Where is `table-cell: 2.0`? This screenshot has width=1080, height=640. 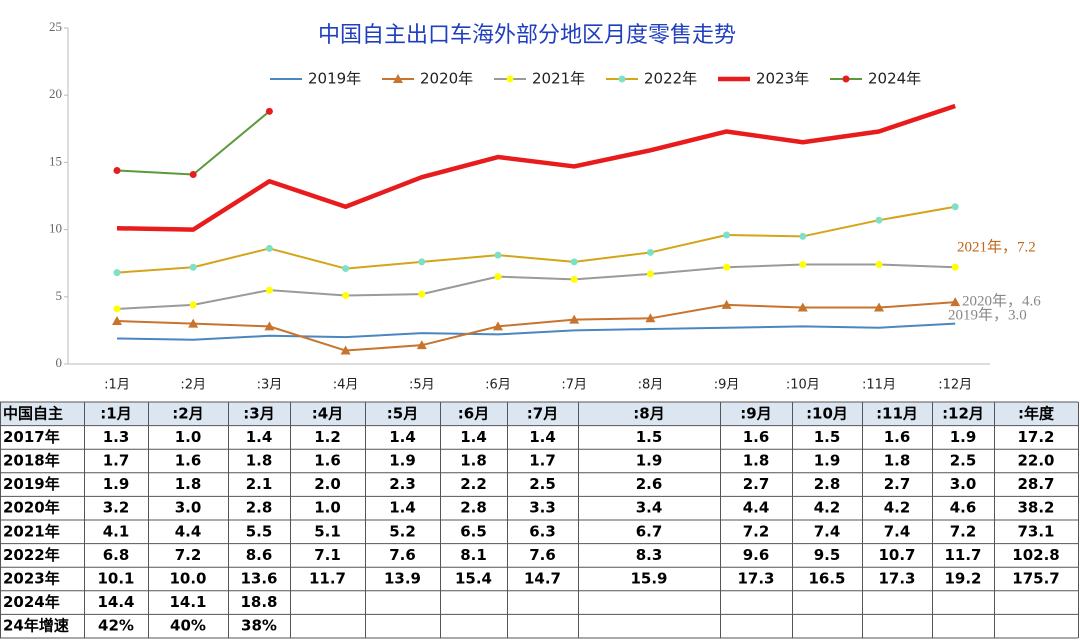 table-cell: 2.0 is located at coordinates (327, 484).